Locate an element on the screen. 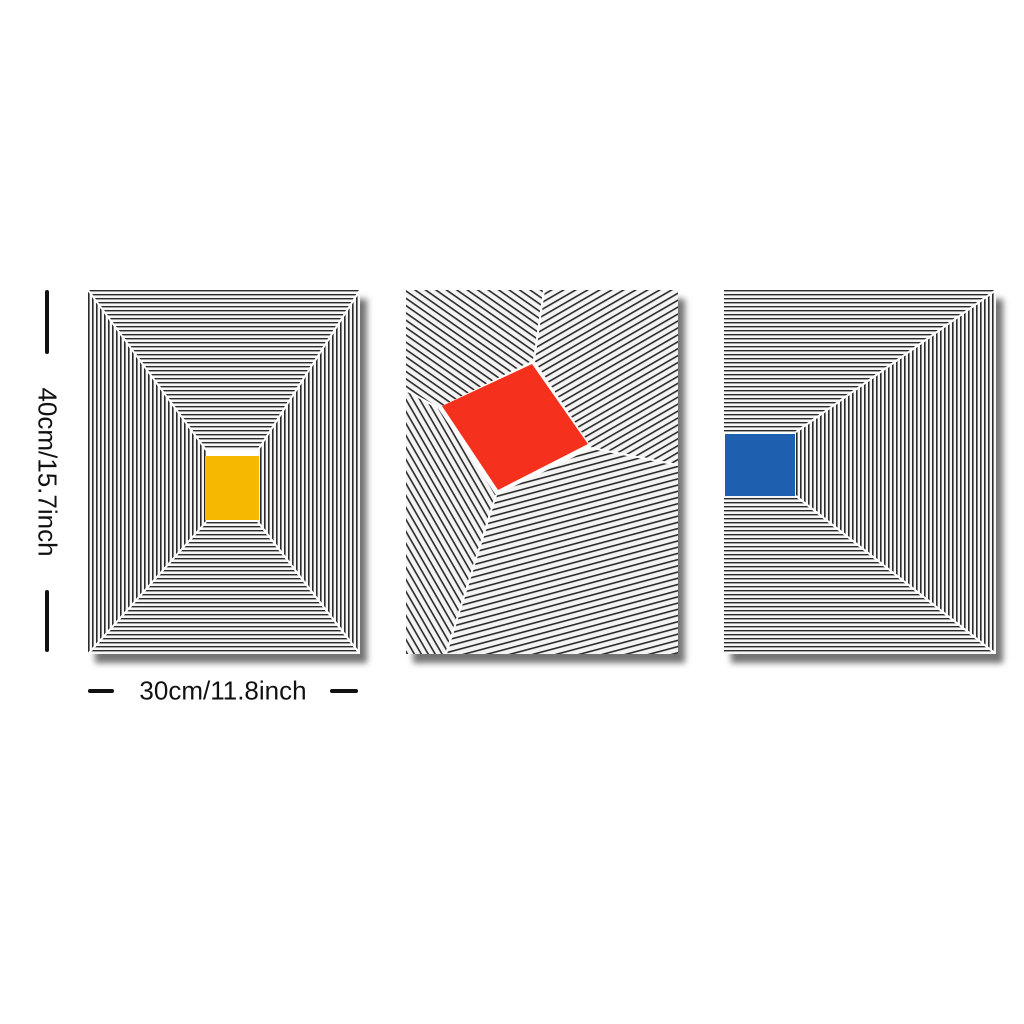 This screenshot has height=1024, width=1024. art-panel-red-drawing is located at coordinates (542, 472).